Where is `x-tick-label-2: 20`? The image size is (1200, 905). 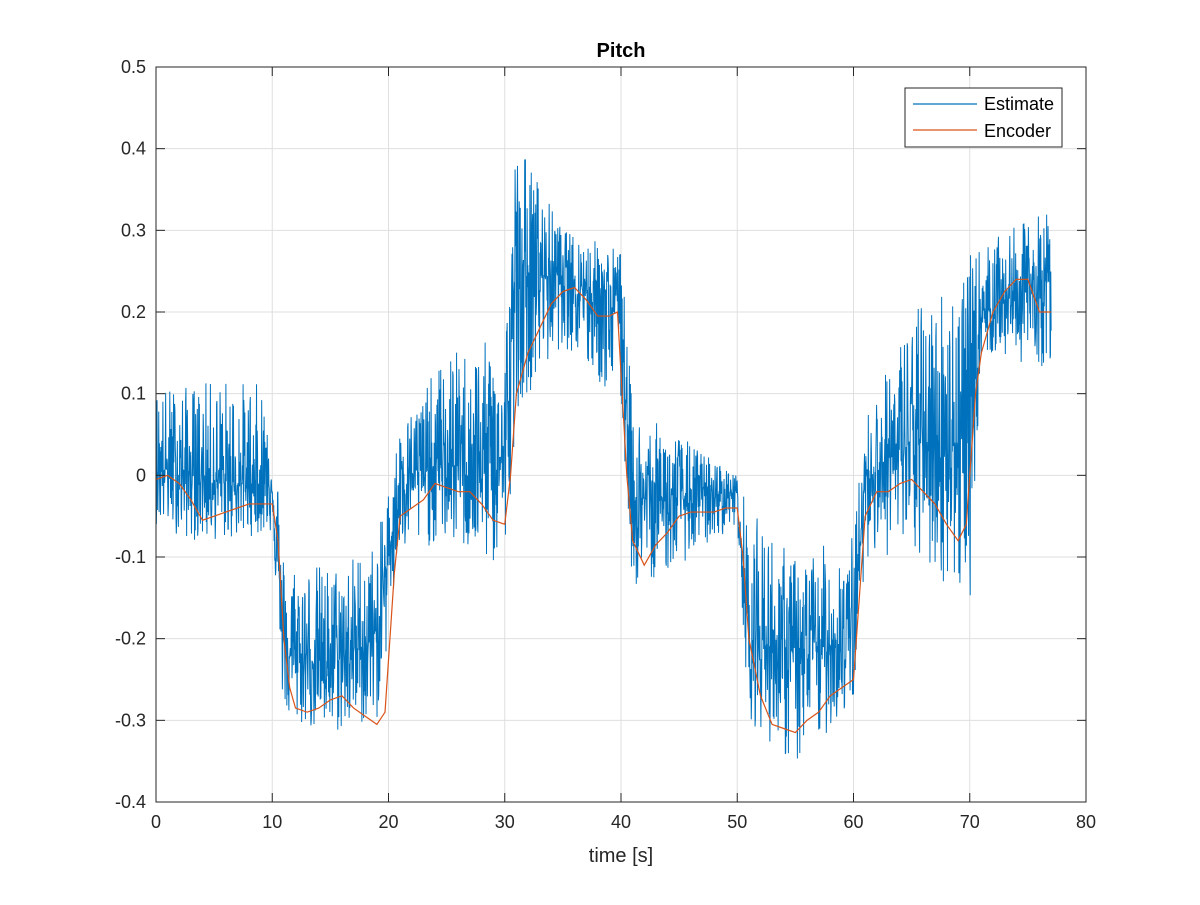
x-tick-label-2: 20 is located at coordinates (388, 822).